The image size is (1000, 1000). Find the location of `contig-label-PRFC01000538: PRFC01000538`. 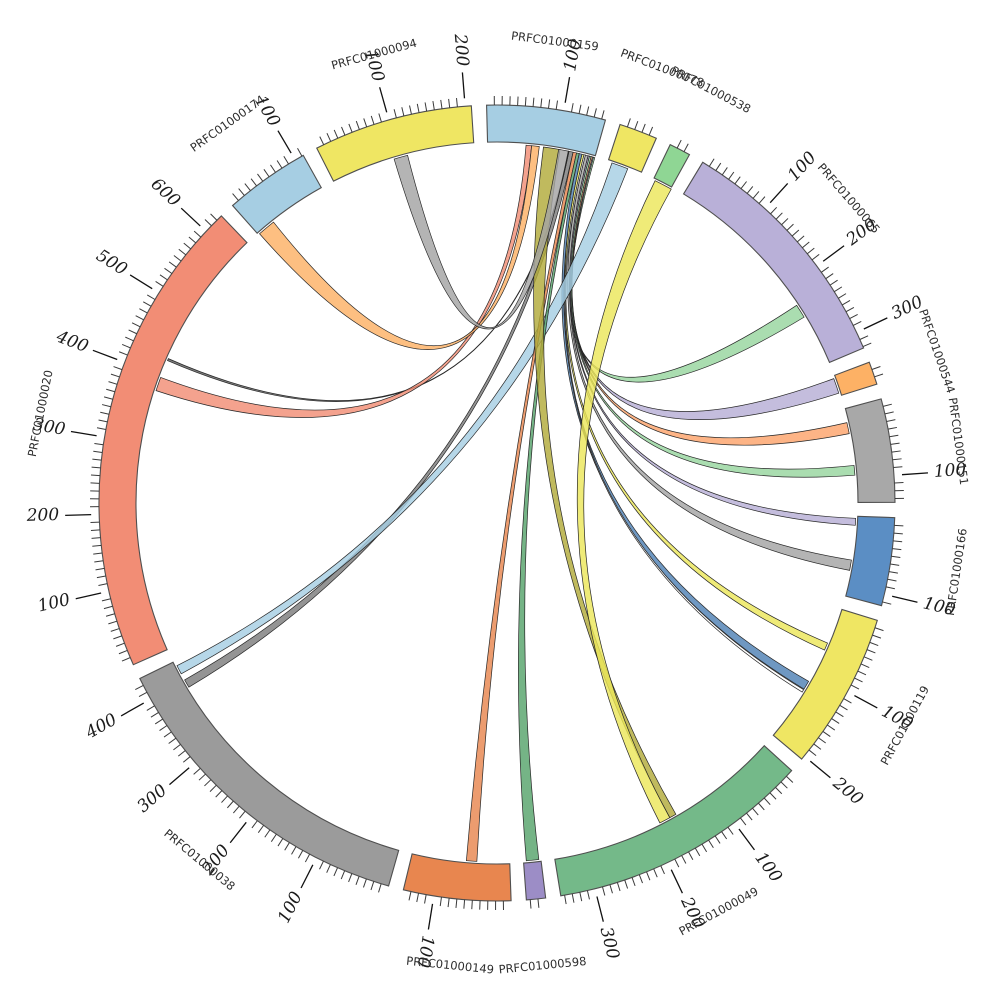

contig-label-PRFC01000538: PRFC01000538 is located at coordinates (711, 89).